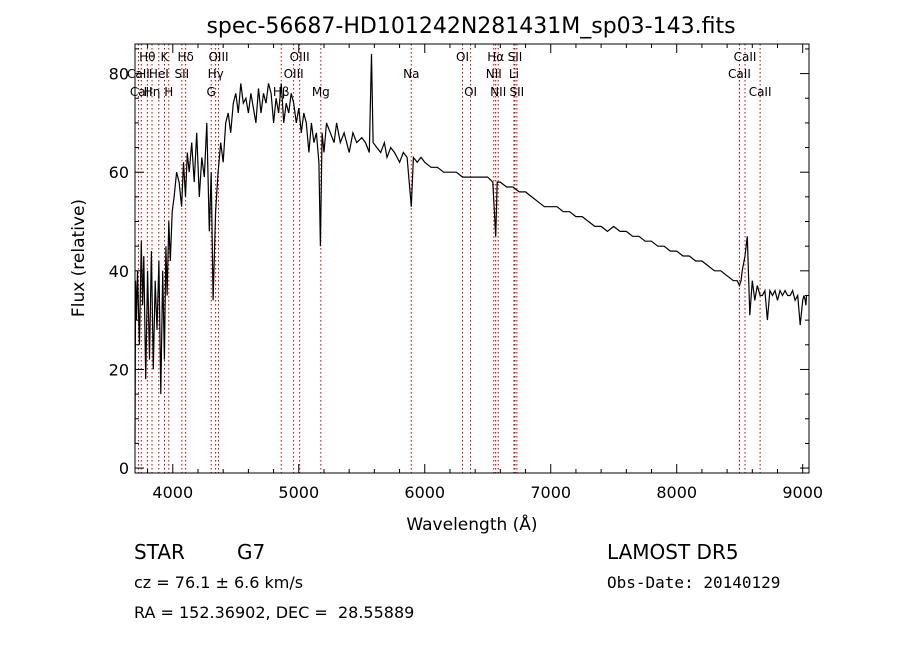  What do you see at coordinates (216, 74) in the screenshot?
I see `line-marker-label: Hγ` at bounding box center [216, 74].